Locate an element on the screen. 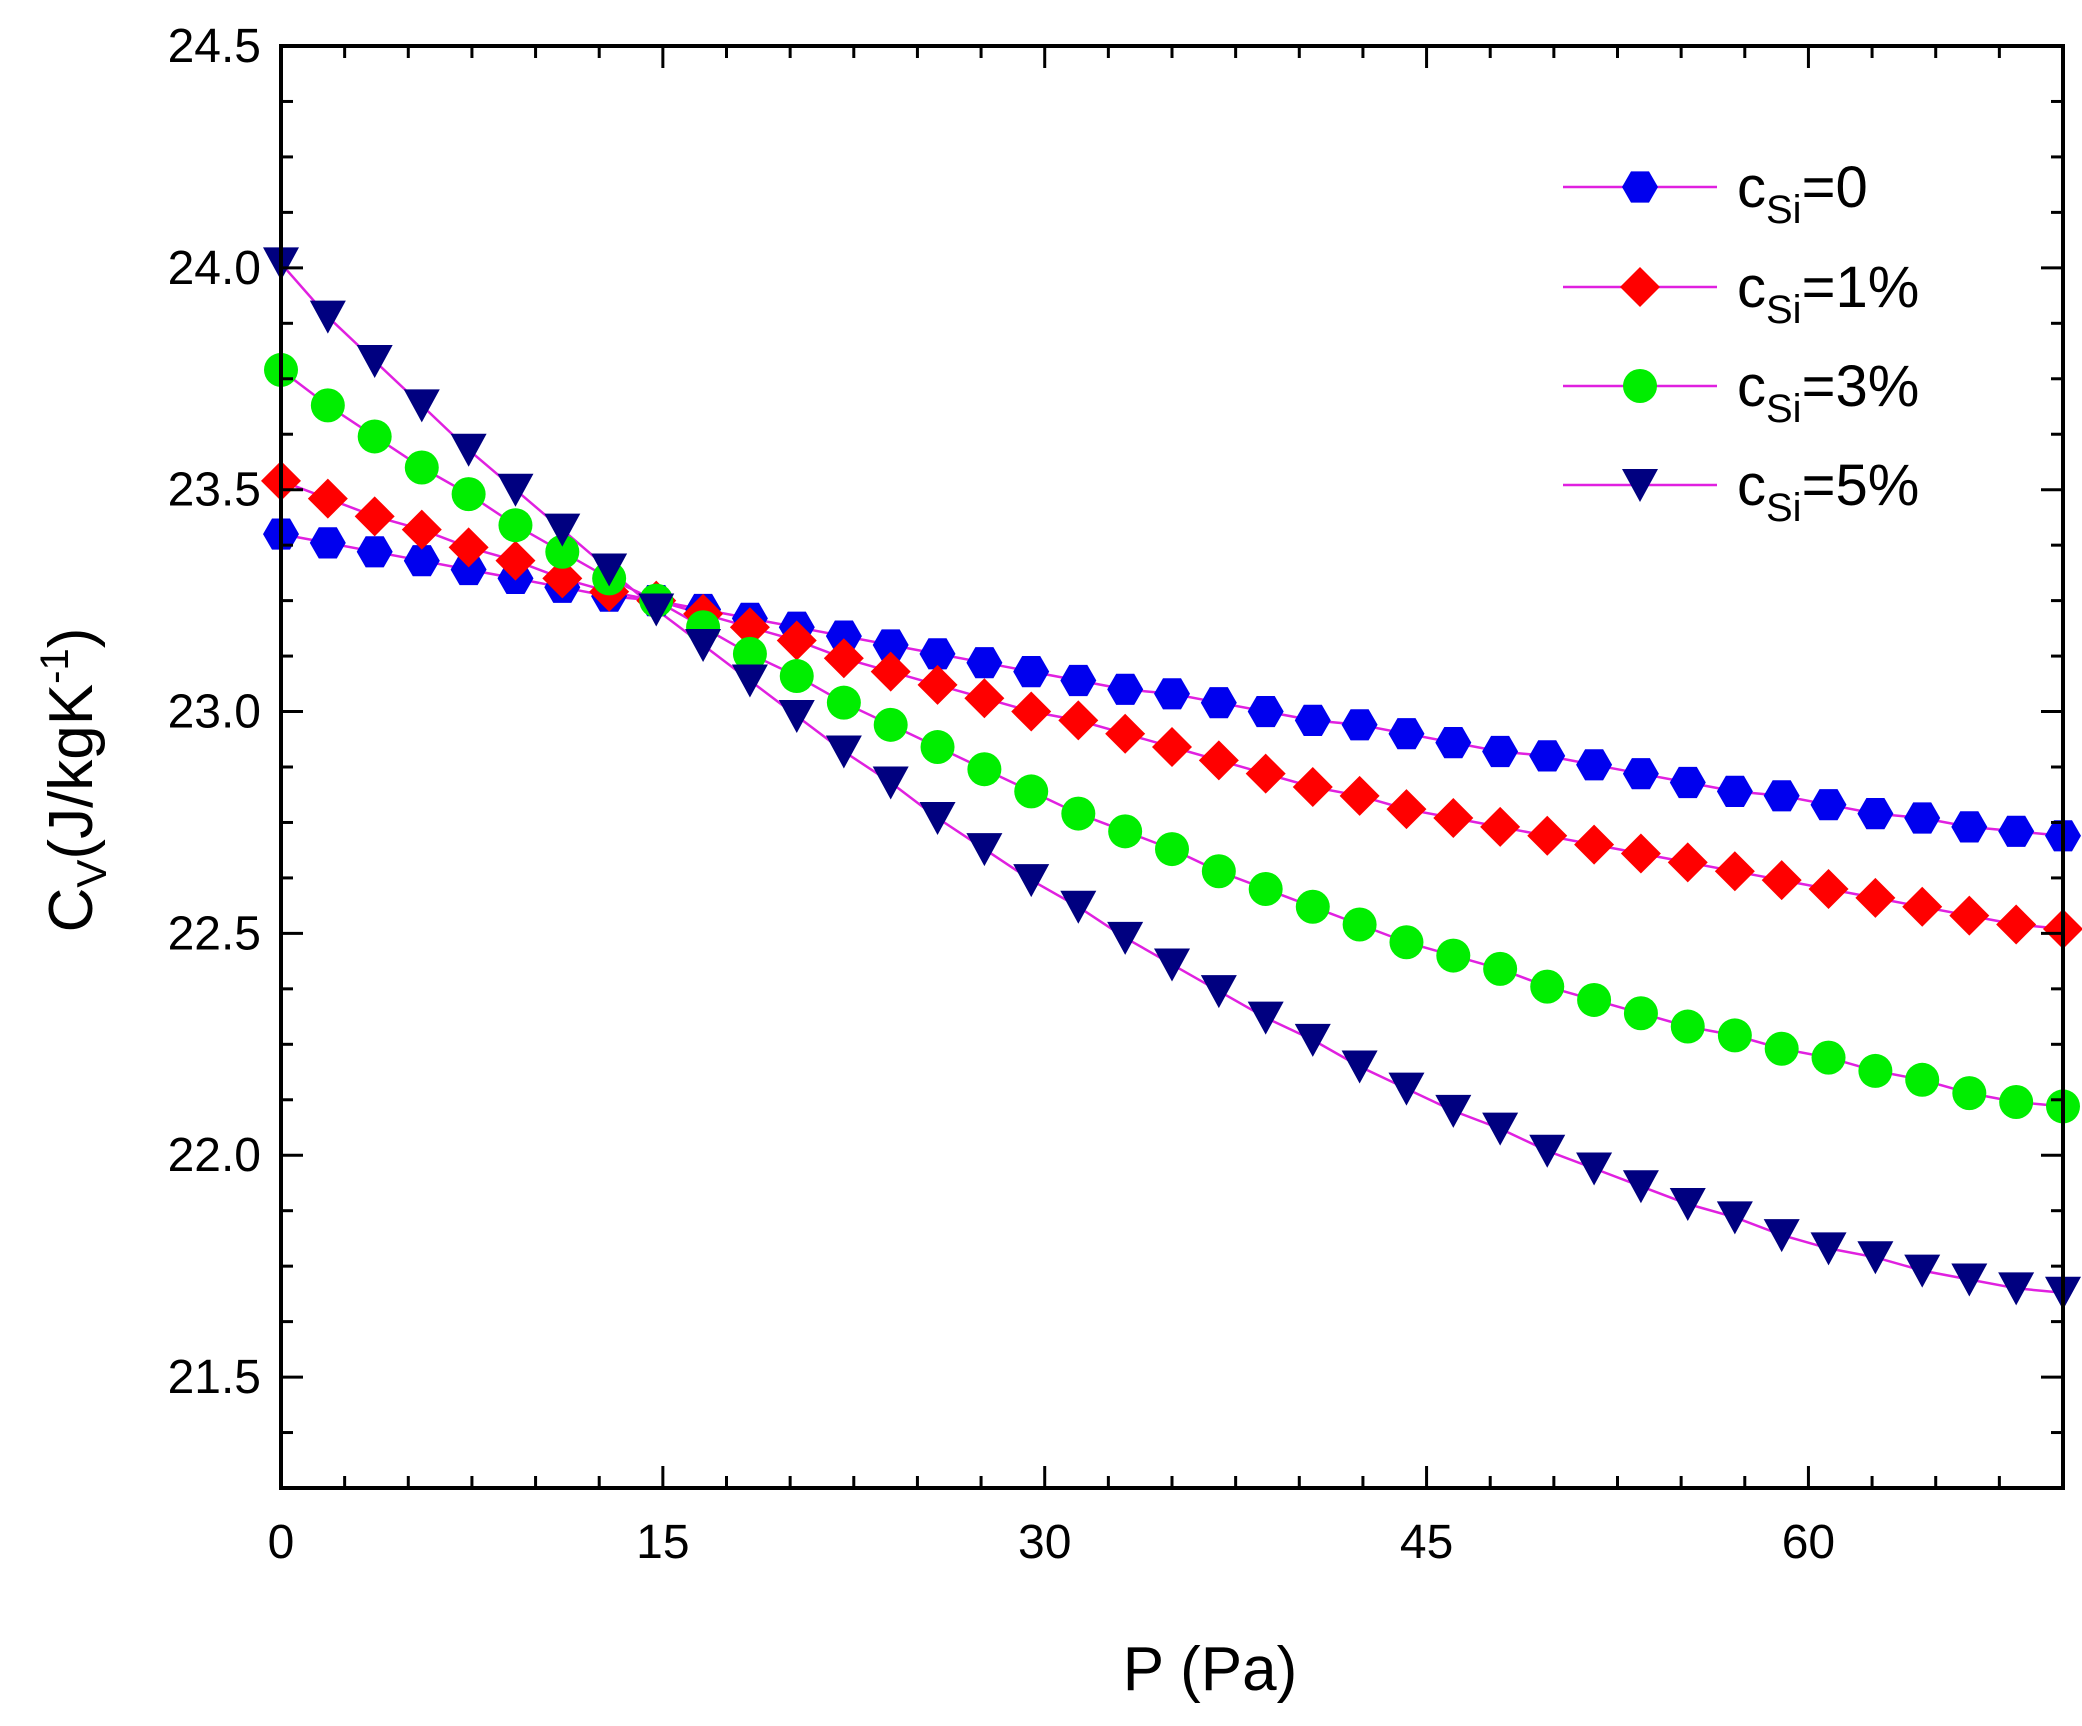  legend-label-sub: Si is located at coordinates (1784, 508).